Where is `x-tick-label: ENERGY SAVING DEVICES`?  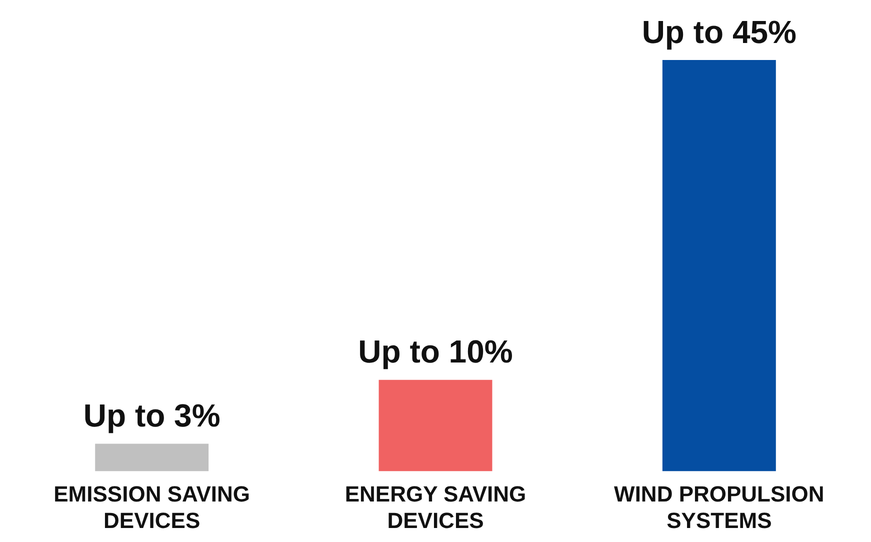
x-tick-label: ENERGY SAVING DEVICES is located at coordinates (435, 507).